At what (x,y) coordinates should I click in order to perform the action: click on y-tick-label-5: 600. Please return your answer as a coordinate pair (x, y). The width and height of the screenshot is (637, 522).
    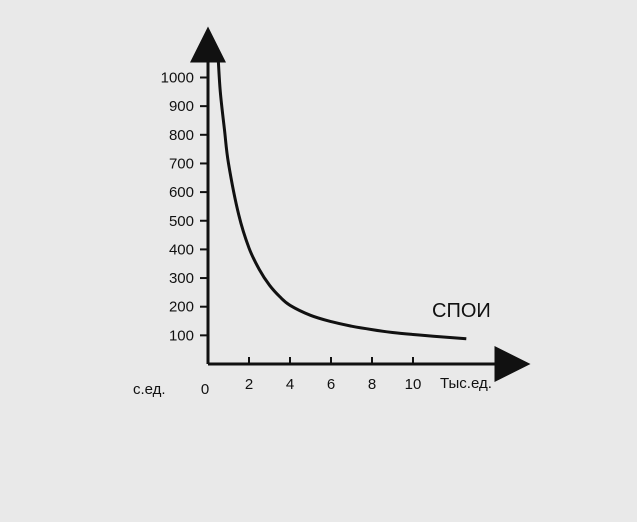
    Looking at the image, I should click on (181, 192).